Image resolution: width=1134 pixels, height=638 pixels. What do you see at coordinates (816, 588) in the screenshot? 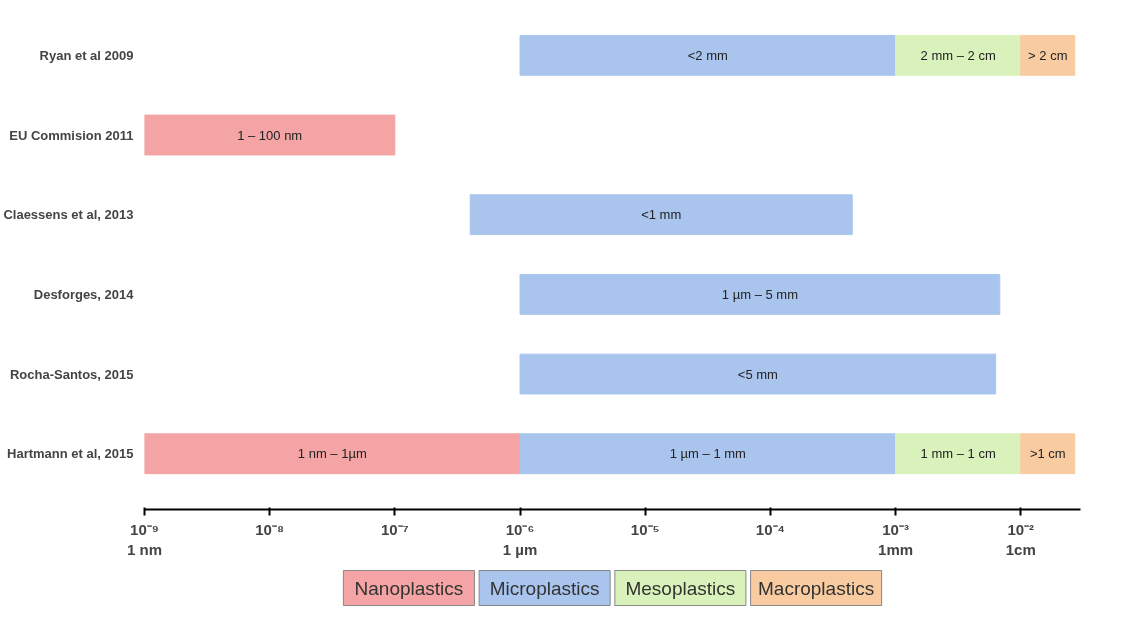
I see `text: Macroplastics` at bounding box center [816, 588].